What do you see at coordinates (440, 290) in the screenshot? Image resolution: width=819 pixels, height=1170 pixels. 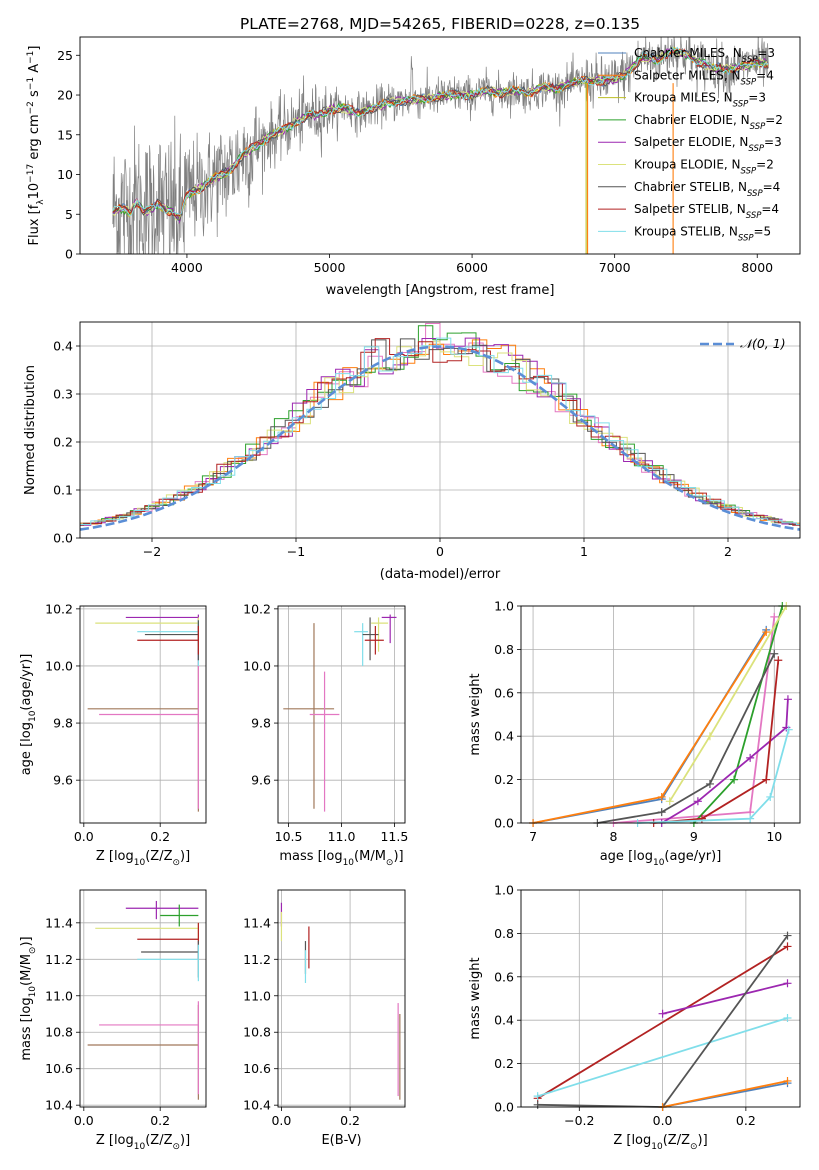 I see `x-axis-label: wavelength [Angstrom, rest frame]` at bounding box center [440, 290].